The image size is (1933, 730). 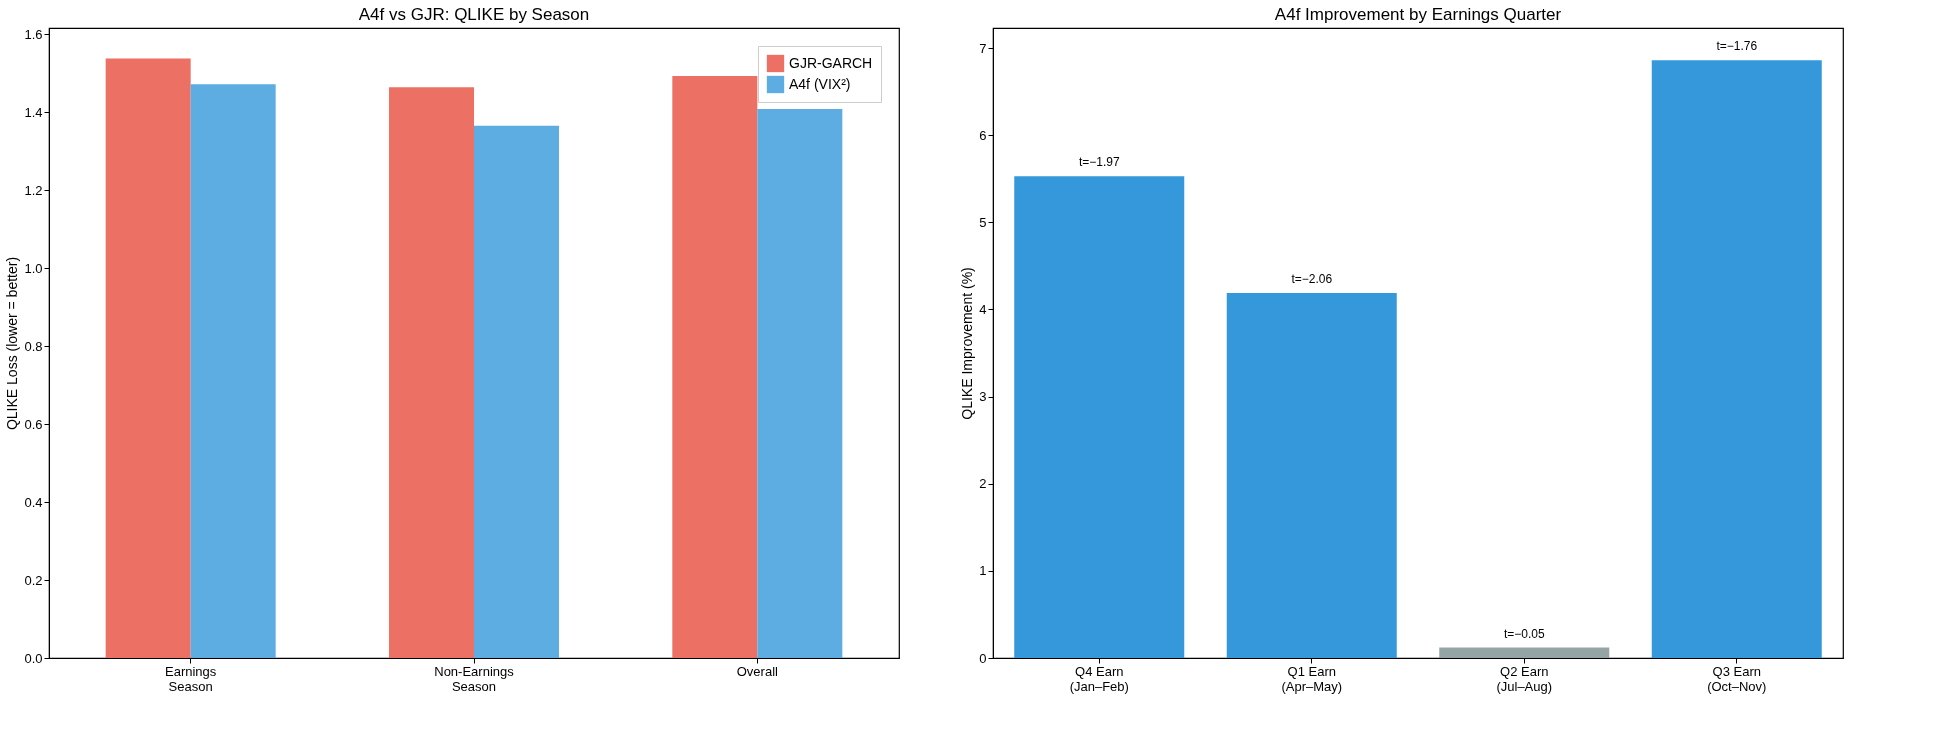 I want to click on y-tick-label: 2, so click(x=983, y=484).